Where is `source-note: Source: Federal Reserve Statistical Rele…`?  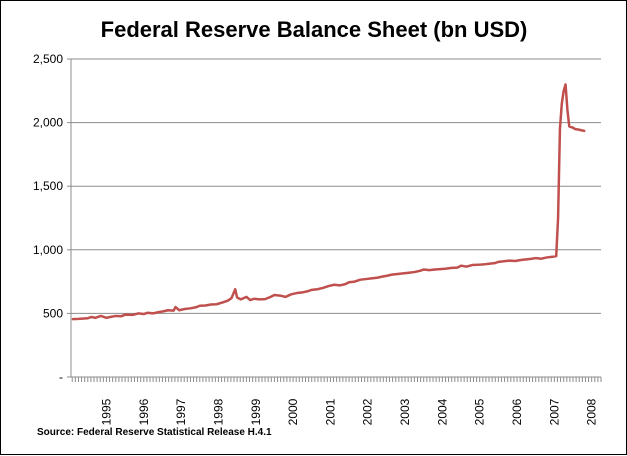 source-note: Source: Federal Reserve Statistical Rele… is located at coordinates (154, 432).